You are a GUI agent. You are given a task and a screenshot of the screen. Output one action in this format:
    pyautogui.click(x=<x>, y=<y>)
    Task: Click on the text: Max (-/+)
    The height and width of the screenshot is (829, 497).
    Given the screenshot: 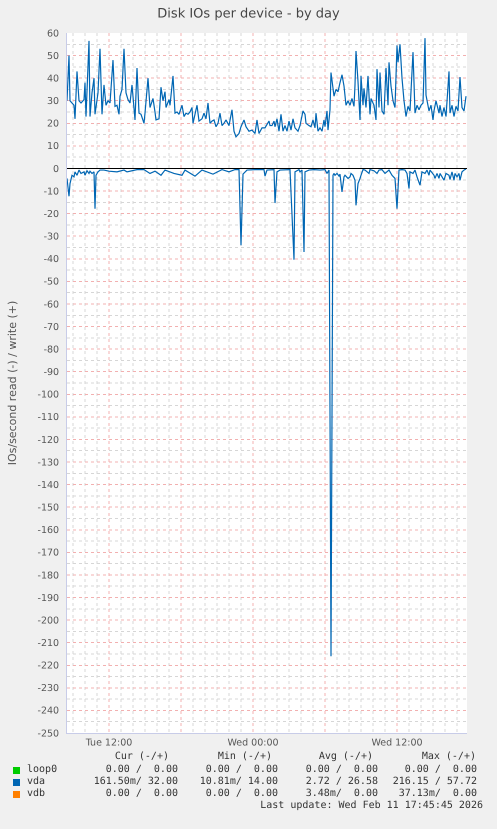 What is the action you would take?
    pyautogui.click(x=449, y=757)
    